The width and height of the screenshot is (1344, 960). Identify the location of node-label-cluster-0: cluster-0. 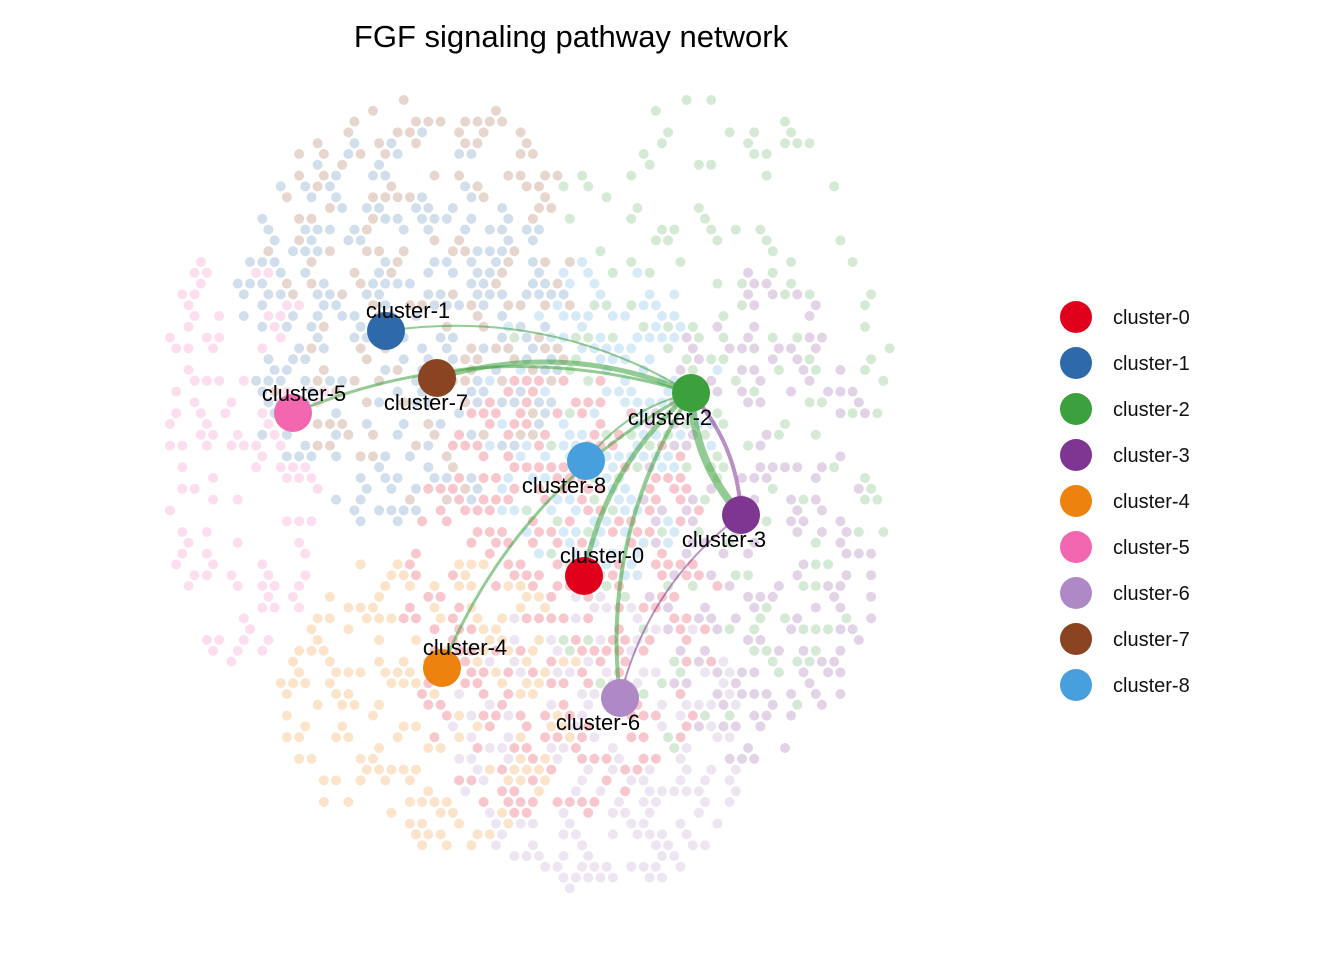
(602, 555).